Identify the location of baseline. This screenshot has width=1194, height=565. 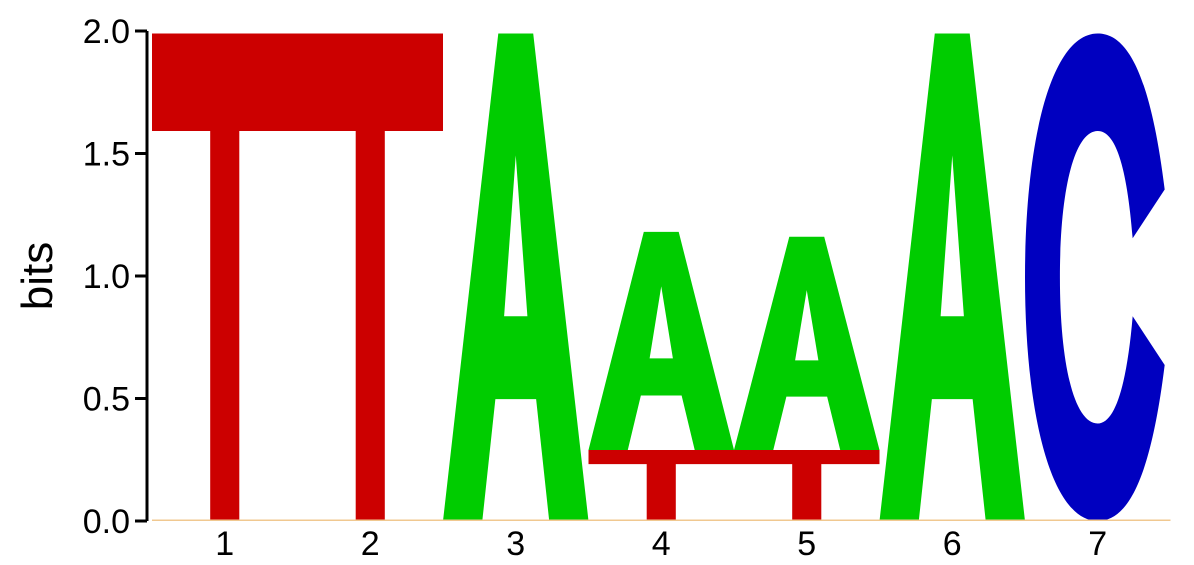
(661, 520).